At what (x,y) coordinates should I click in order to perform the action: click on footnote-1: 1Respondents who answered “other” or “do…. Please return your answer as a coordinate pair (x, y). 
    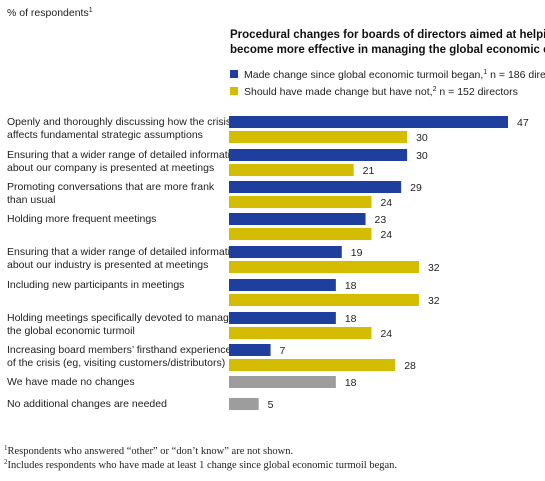
    Looking at the image, I should click on (148, 450).